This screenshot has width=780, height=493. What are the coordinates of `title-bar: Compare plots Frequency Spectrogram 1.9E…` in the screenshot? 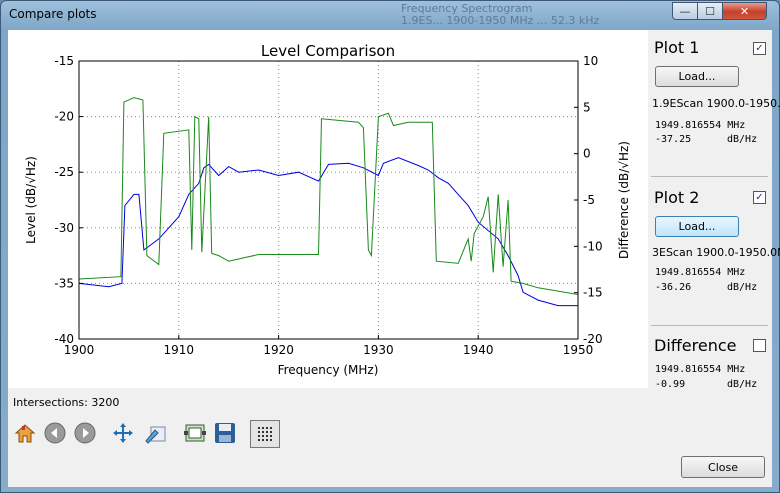 It's located at (390, 15).